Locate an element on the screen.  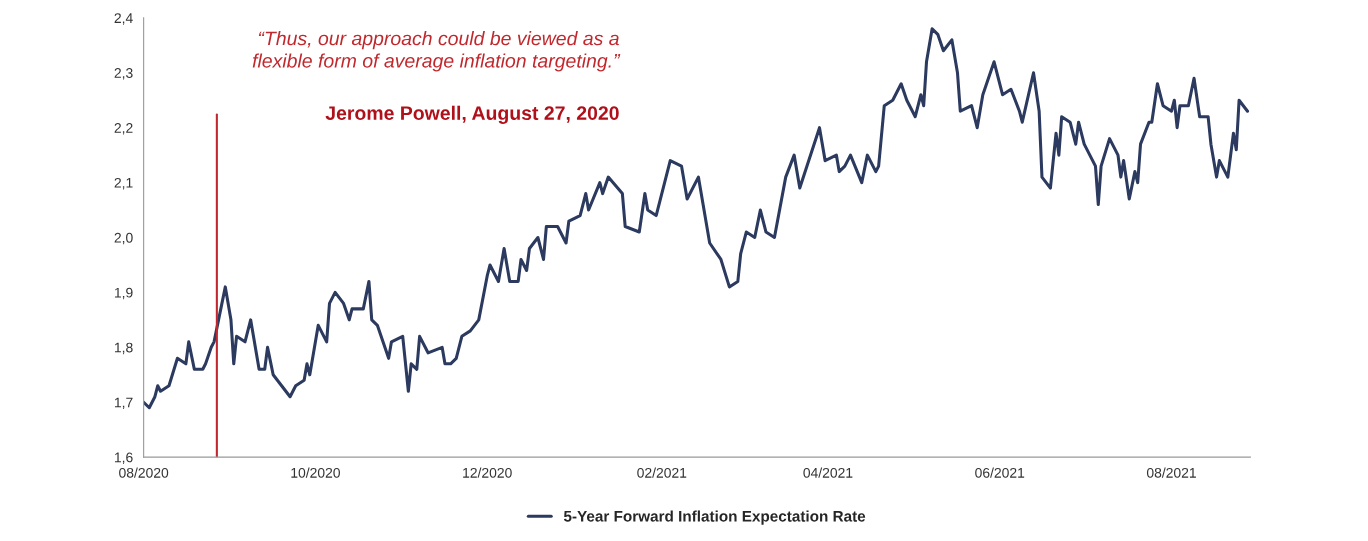
y-tick-label: 1,8 is located at coordinates (123, 348).